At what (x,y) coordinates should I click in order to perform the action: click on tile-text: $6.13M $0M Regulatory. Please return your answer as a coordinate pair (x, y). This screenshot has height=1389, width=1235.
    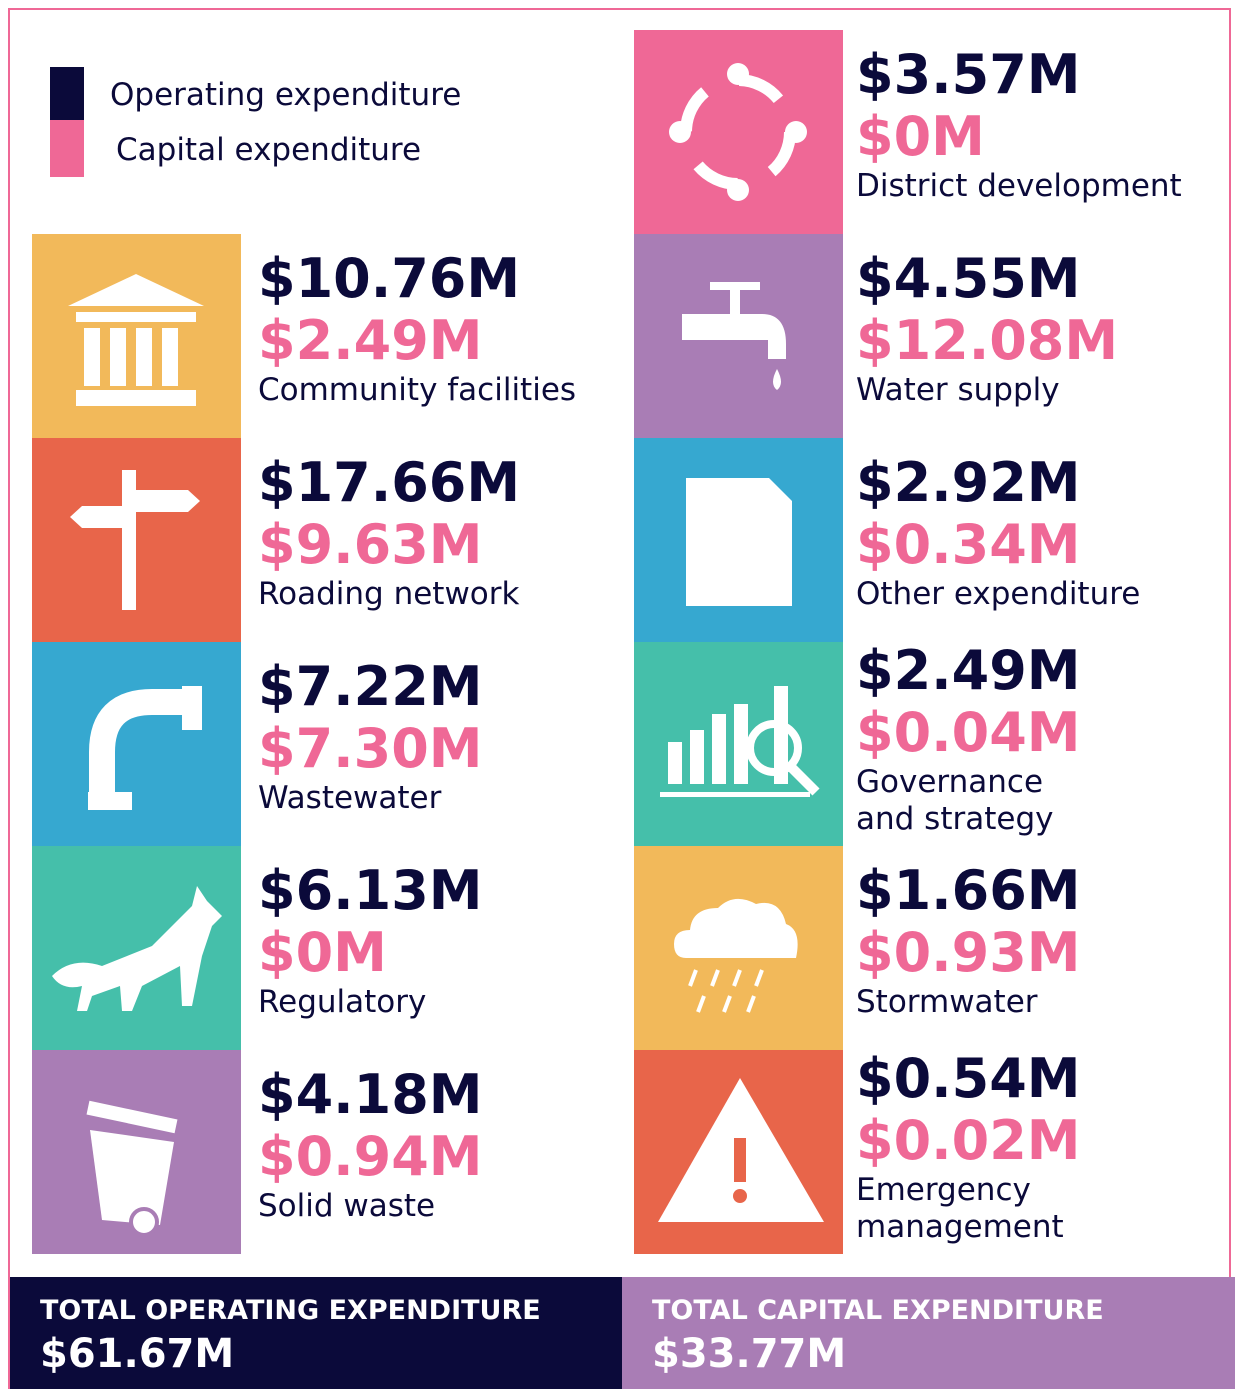
    Looking at the image, I should click on (370, 940).